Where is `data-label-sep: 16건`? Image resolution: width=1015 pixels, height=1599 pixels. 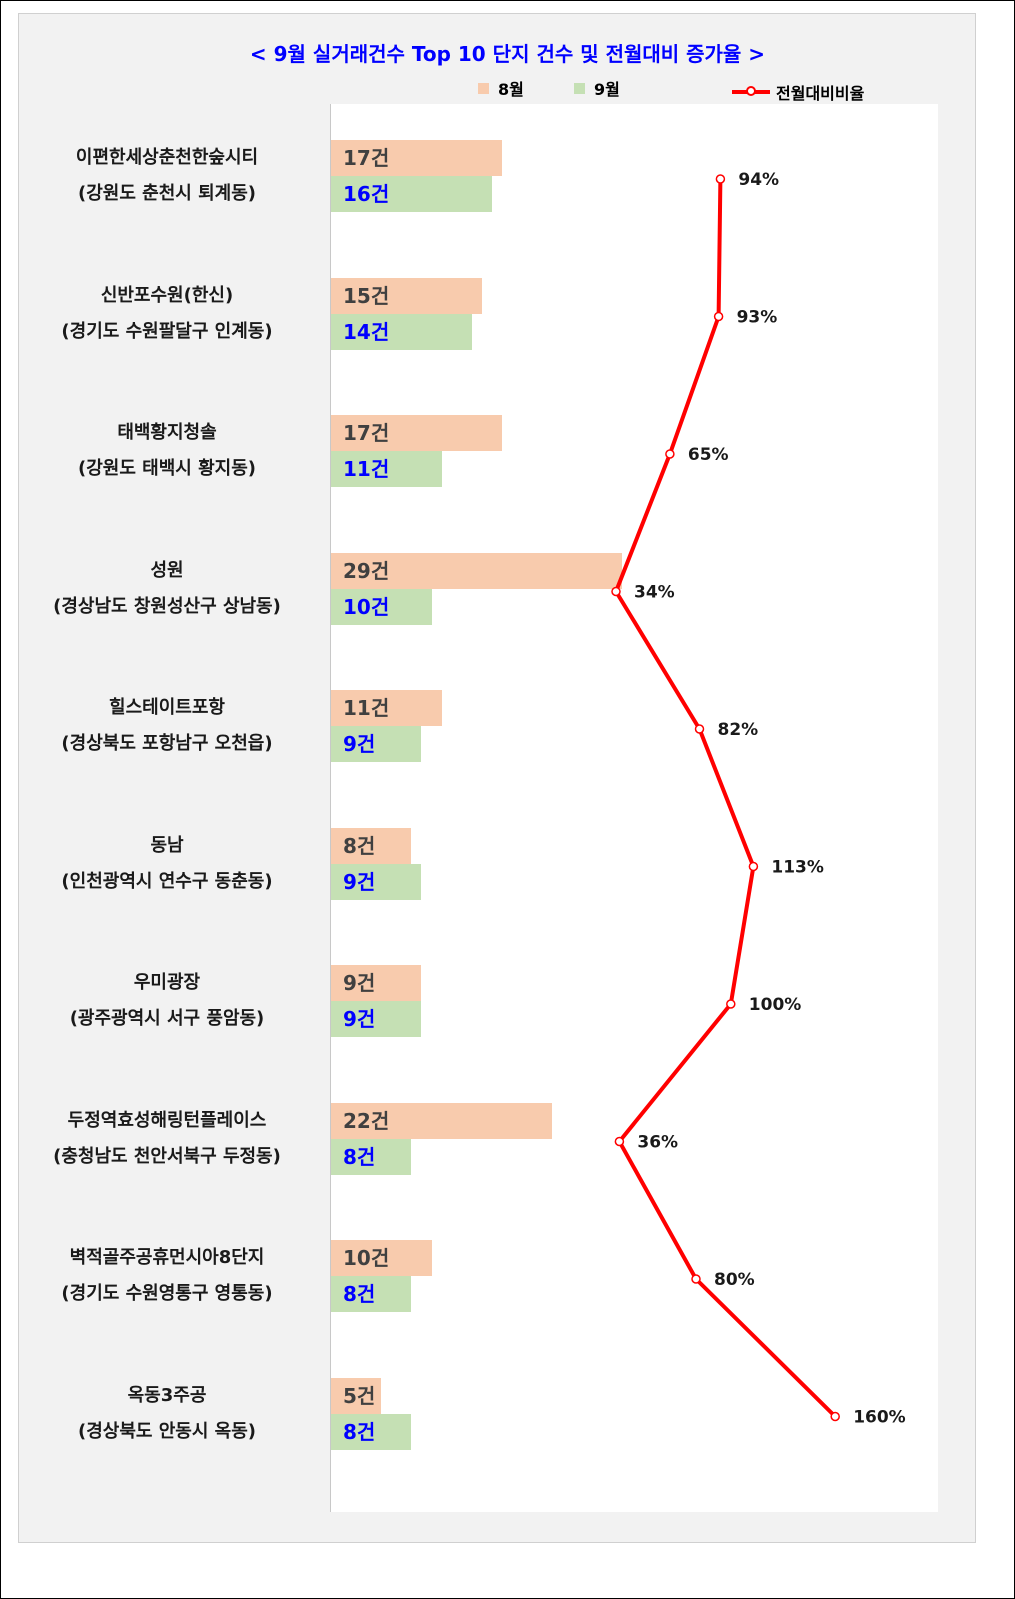 data-label-sep: 16건 is located at coordinates (366, 194).